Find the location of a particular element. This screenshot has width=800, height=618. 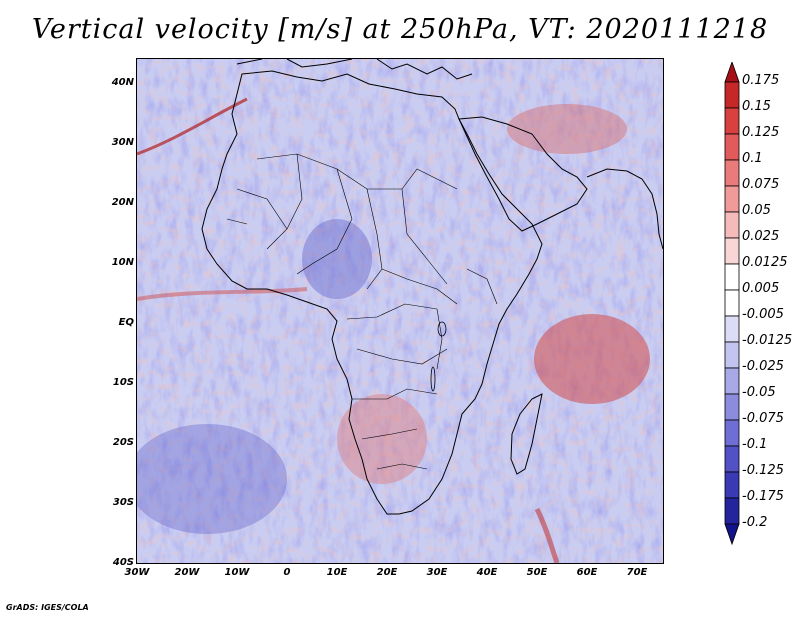

colorbar-label: 0.175 is located at coordinates (761, 80).